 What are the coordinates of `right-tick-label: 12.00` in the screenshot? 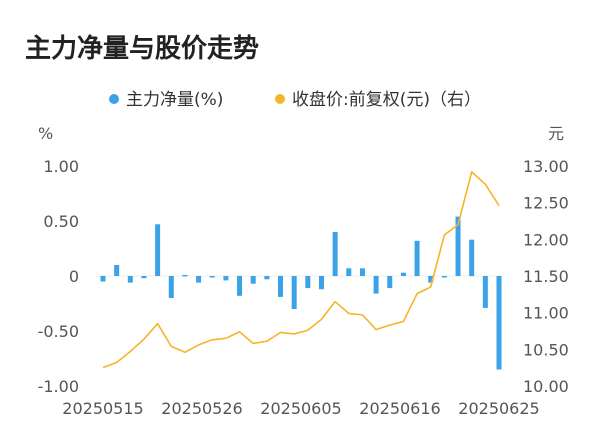 It's located at (546, 239).